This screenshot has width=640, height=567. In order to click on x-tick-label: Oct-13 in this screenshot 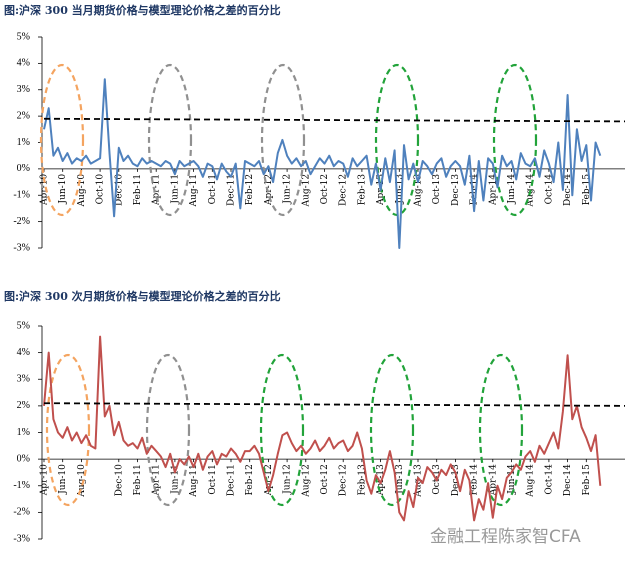, I will do `click(437, 189)`.